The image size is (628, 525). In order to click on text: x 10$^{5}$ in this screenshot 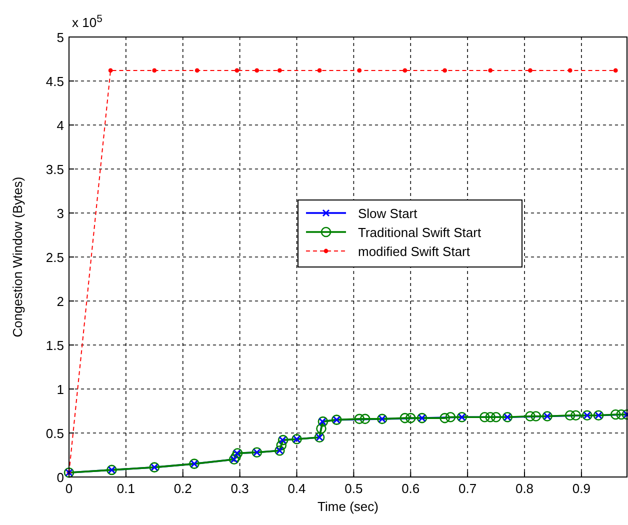, I will do `click(87, 22)`.